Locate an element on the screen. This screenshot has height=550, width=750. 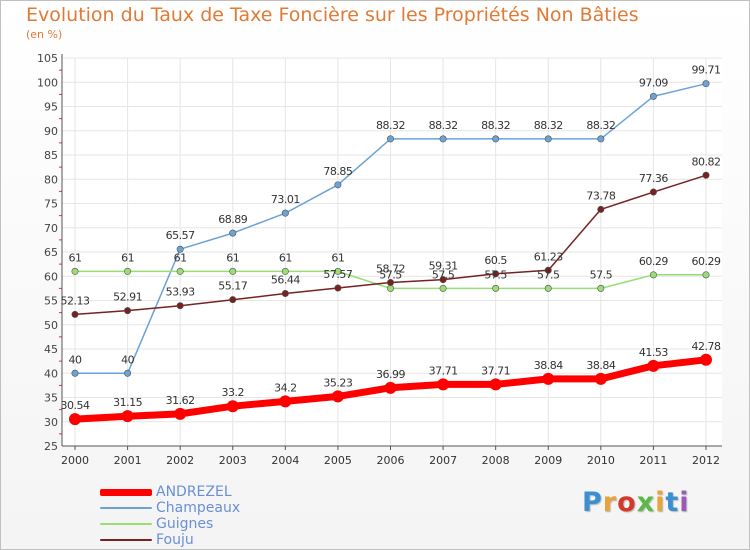
data-label: 33.2 is located at coordinates (233, 392).